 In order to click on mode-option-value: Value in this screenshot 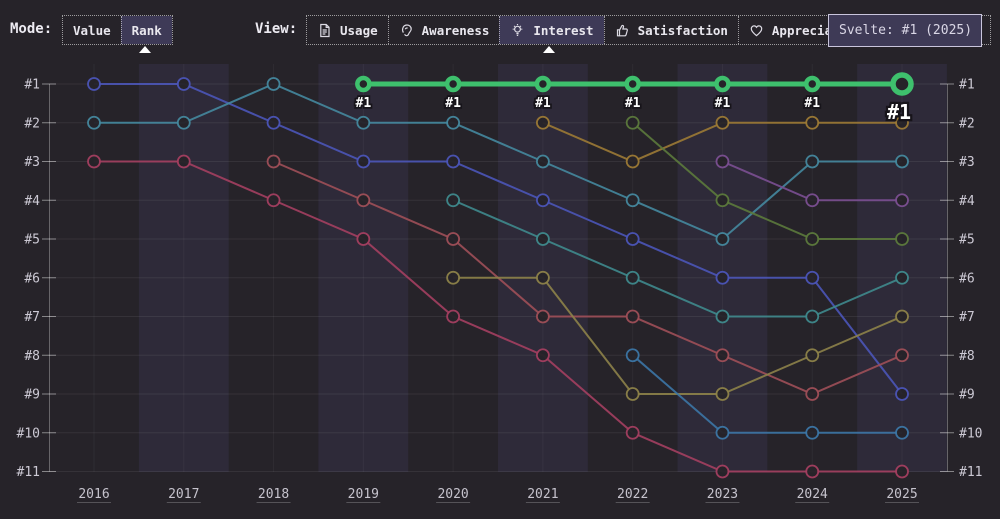, I will do `click(92, 30)`.